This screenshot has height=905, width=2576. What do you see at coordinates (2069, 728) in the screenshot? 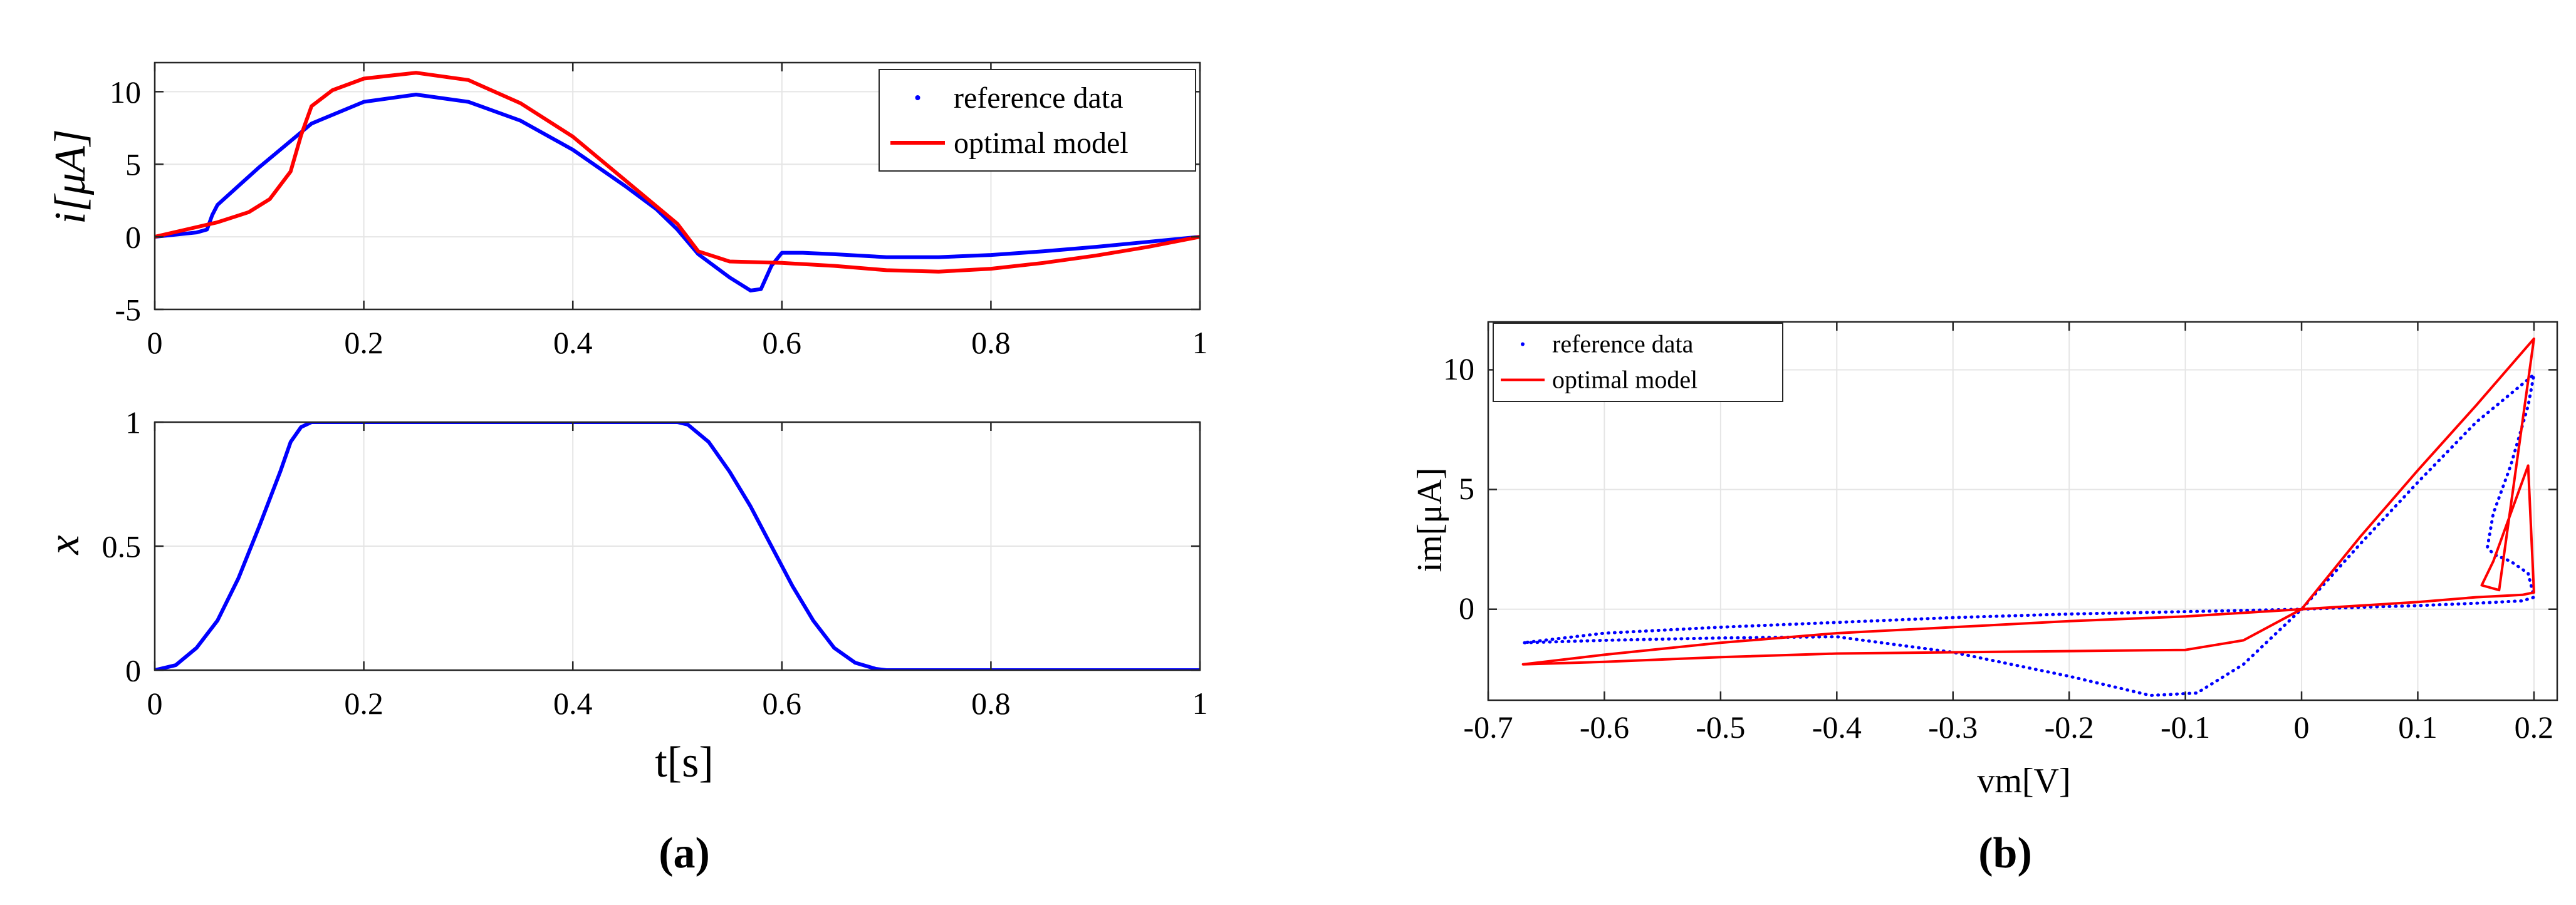
I see `x-tick-label: -0.2` at bounding box center [2069, 728].